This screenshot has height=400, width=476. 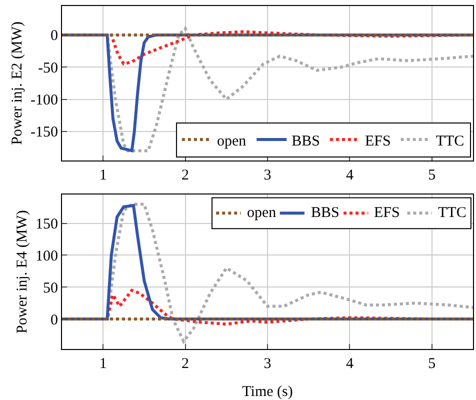 I want to click on y-tick-label: -50, so click(x=48, y=68).